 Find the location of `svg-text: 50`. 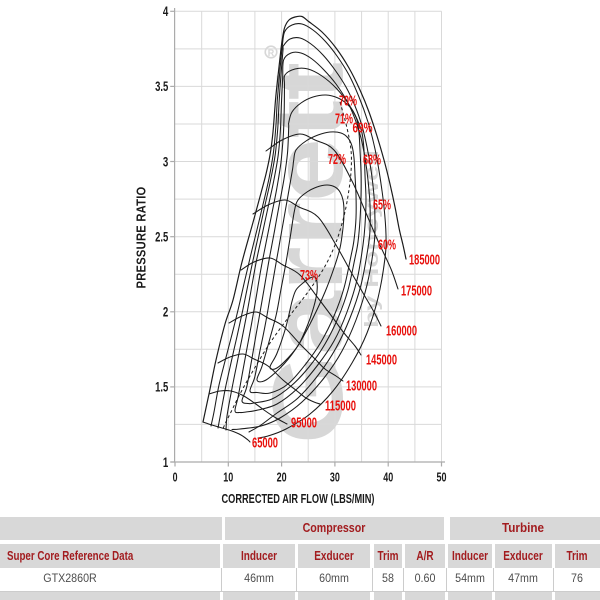

svg-text: 50 is located at coordinates (442, 477).